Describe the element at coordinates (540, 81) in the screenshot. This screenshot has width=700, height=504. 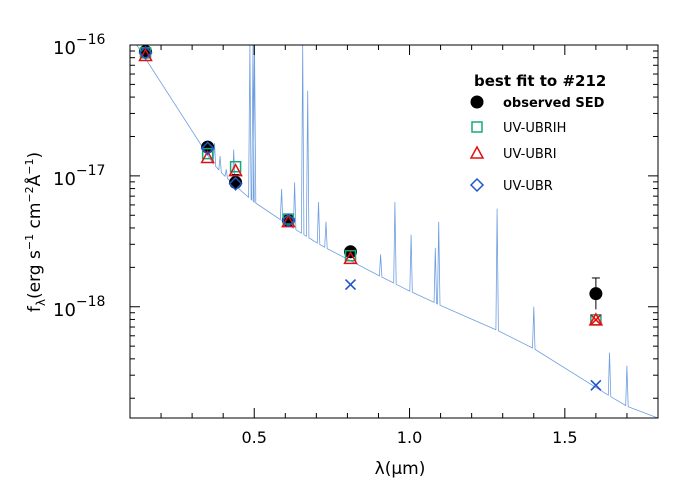
I see `legend-title: best fit to #212` at that location.